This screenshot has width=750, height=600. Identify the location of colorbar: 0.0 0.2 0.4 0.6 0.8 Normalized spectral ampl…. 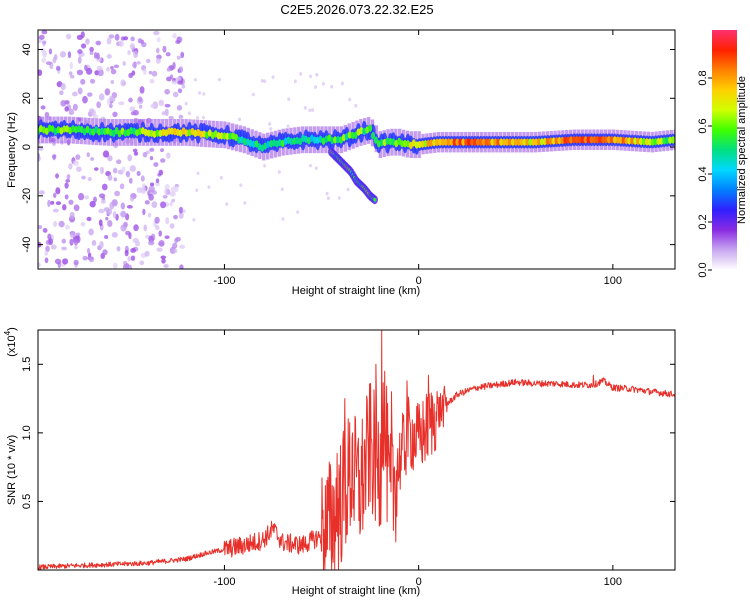
(722, 154).